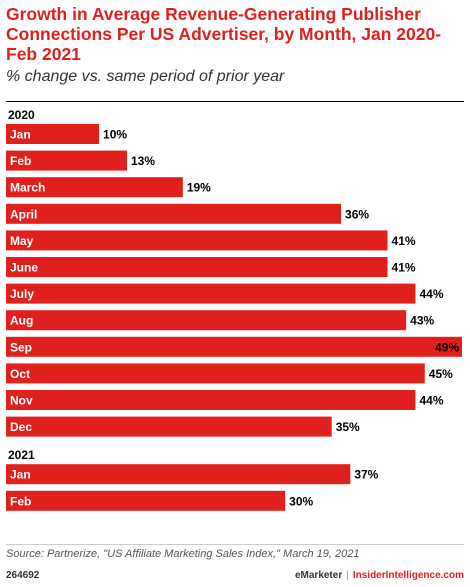 This screenshot has height=587, width=470. Describe the element at coordinates (24, 268) in the screenshot. I see `category-label-2020-june: June` at that location.